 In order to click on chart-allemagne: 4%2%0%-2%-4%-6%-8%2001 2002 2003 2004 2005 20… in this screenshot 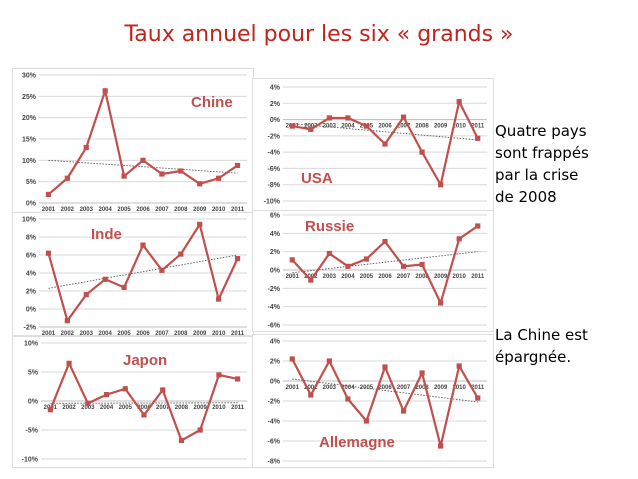, I will do `click(377, 402)`.